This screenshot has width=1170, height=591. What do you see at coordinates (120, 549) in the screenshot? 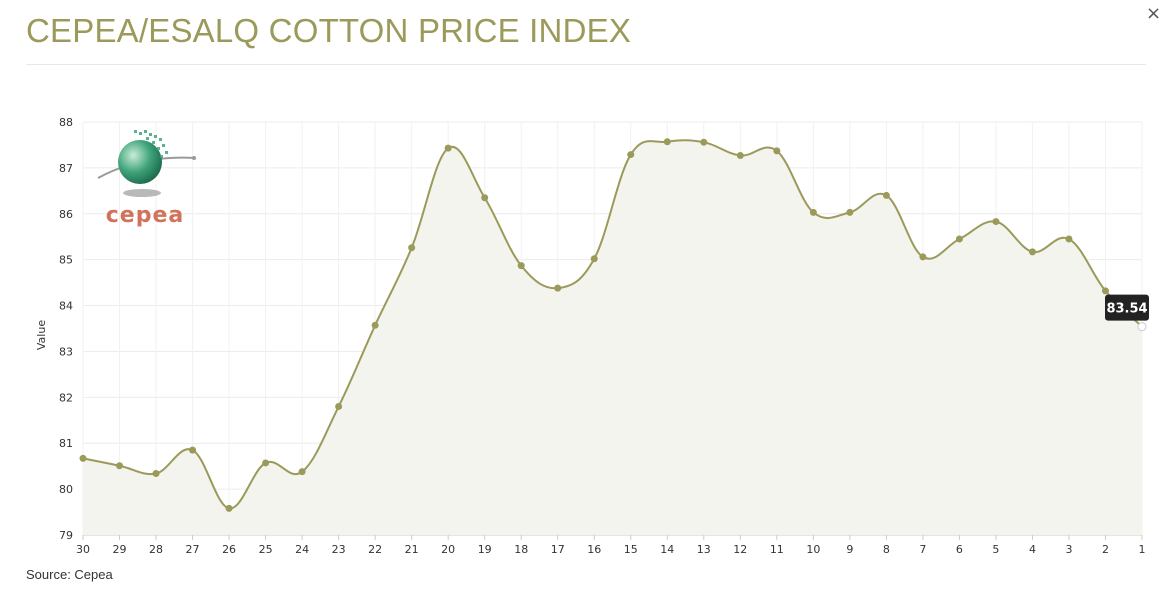
I see `x-tick-label: 29` at bounding box center [120, 549].